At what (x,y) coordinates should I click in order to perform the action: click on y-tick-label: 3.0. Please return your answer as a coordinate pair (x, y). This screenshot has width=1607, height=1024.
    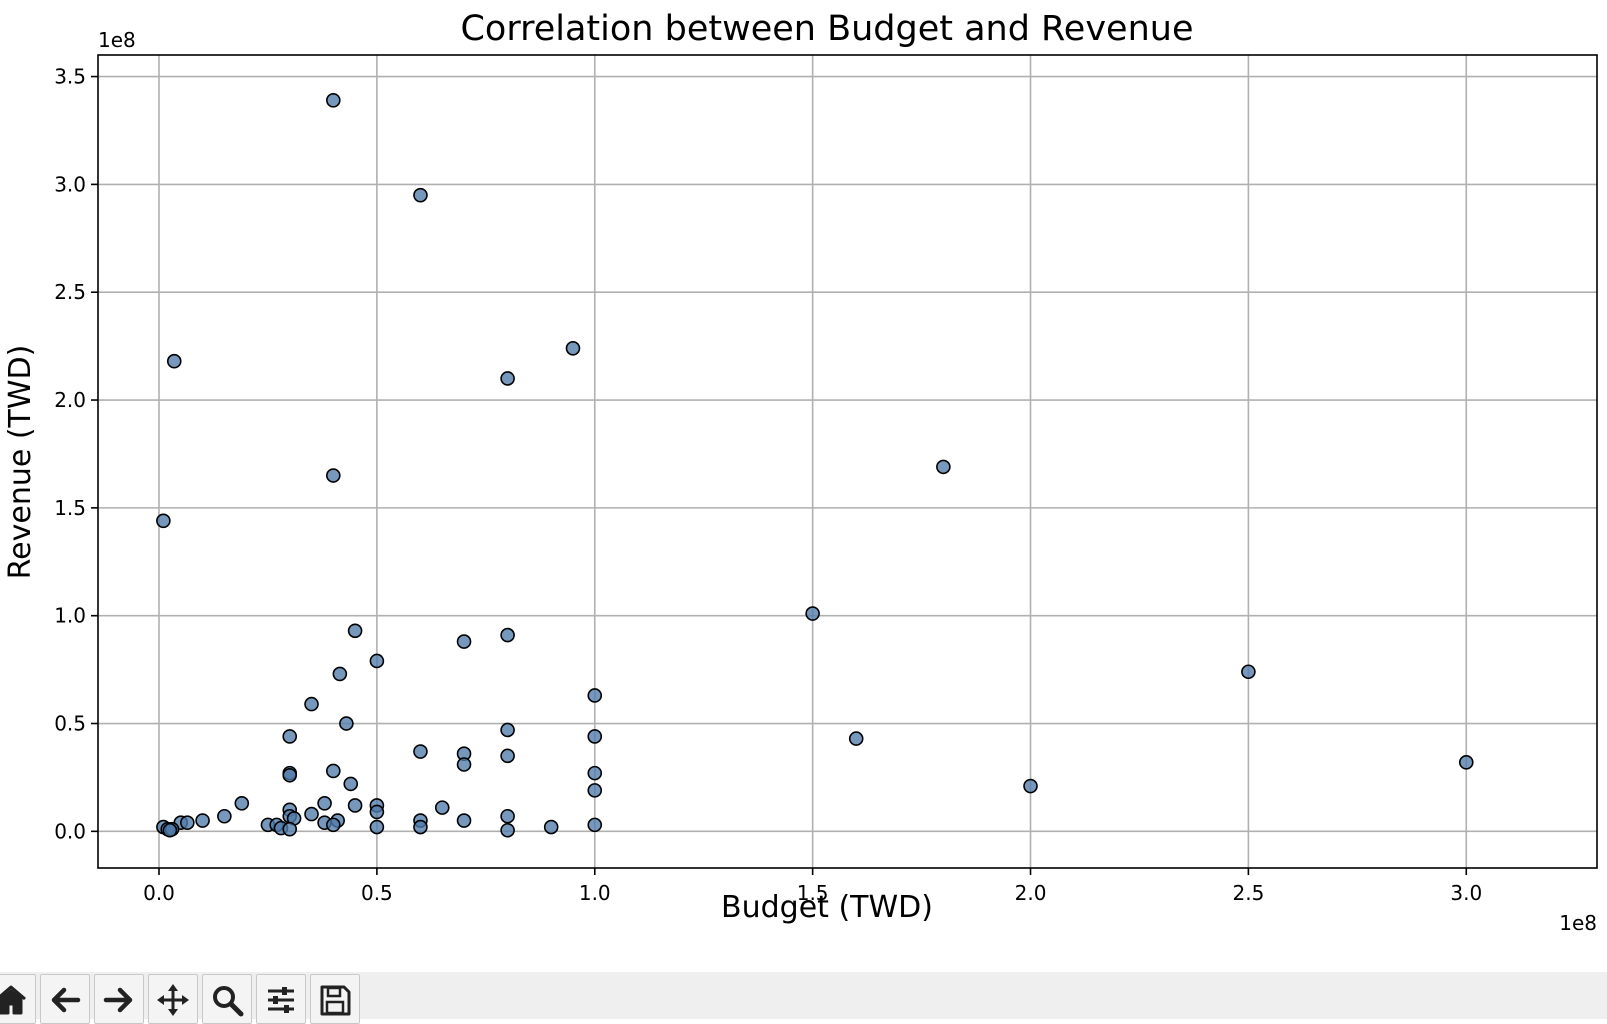
    Looking at the image, I should click on (70, 184).